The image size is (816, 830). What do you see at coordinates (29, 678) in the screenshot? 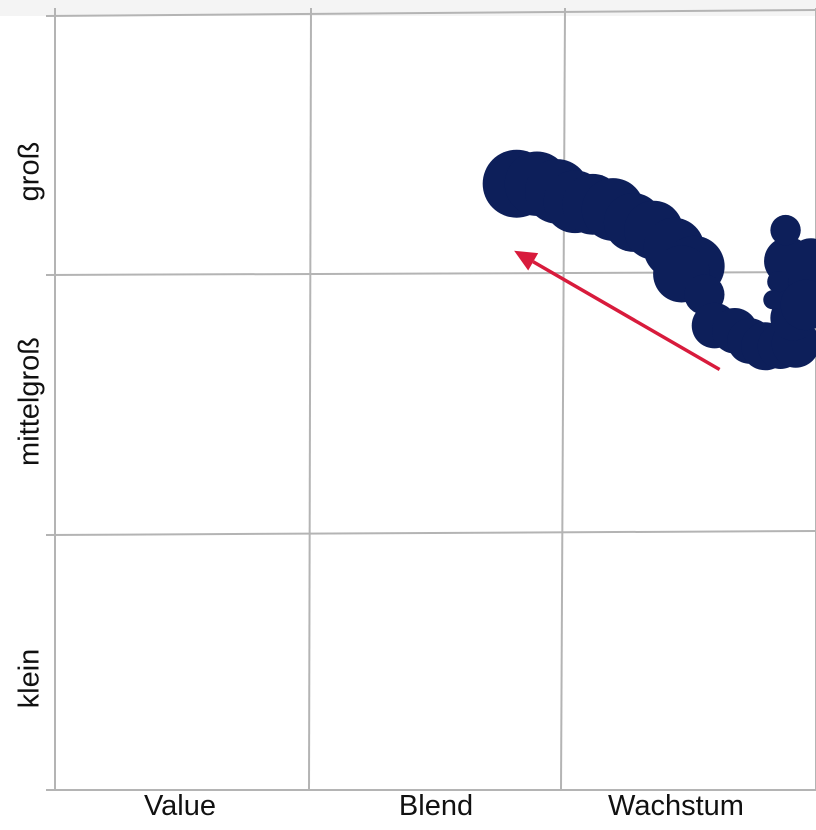
I see `y-tick-klein: klein` at bounding box center [29, 678].